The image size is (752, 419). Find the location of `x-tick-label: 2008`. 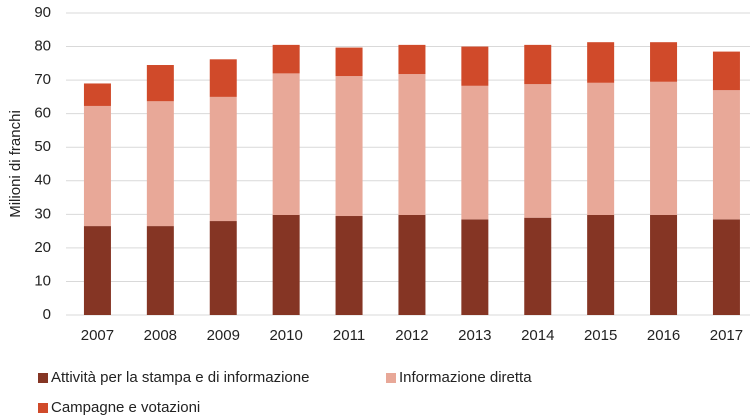

x-tick-label: 2008 is located at coordinates (160, 335).